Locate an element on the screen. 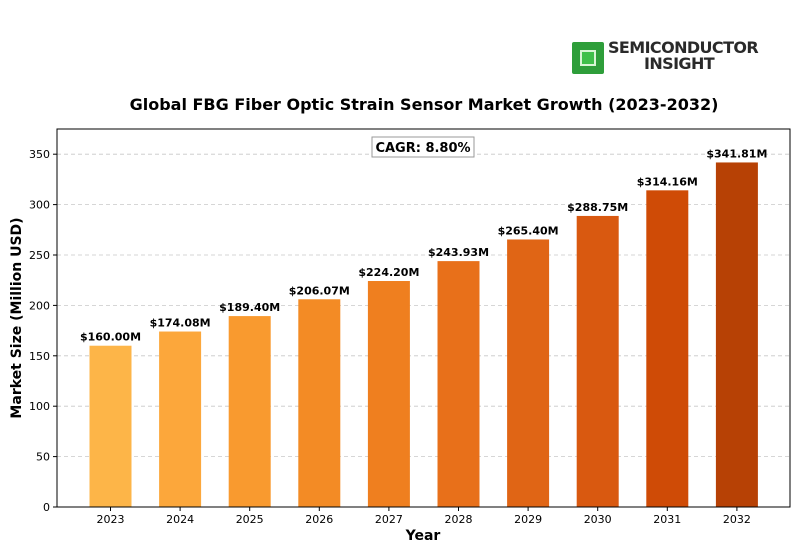 The width and height of the screenshot is (800, 553). y-tick-label: 350 is located at coordinates (39, 154).